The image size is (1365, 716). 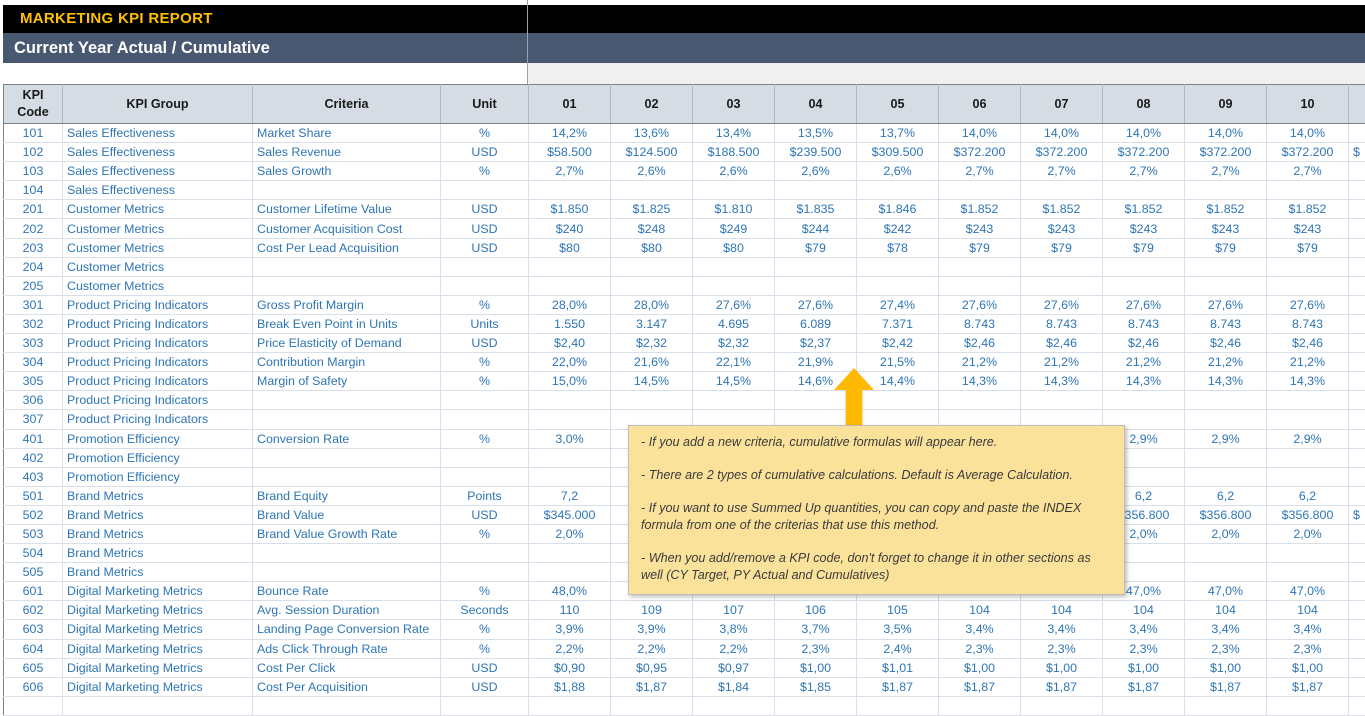 I want to click on cell-value: 27,6%, so click(x=980, y=304).